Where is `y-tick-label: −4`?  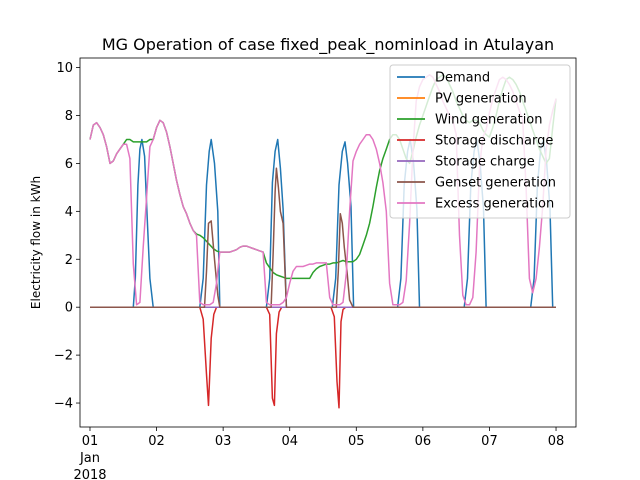 y-tick-label: −4 is located at coordinates (63, 404).